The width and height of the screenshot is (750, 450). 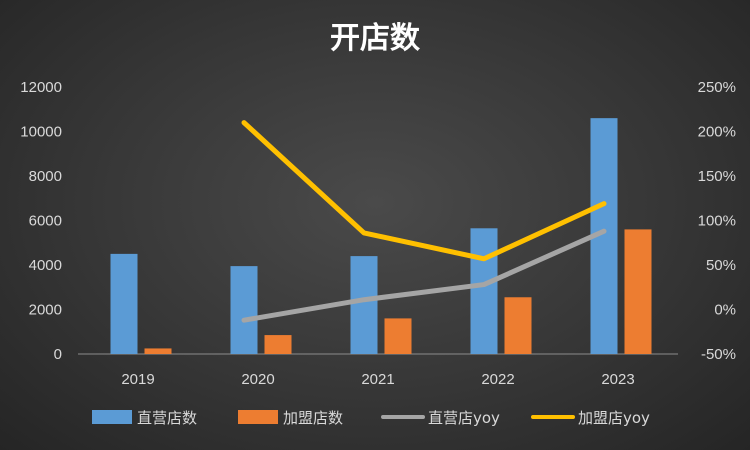 What do you see at coordinates (424, 275) in the screenshot?
I see `line-direct-yoy` at bounding box center [424, 275].